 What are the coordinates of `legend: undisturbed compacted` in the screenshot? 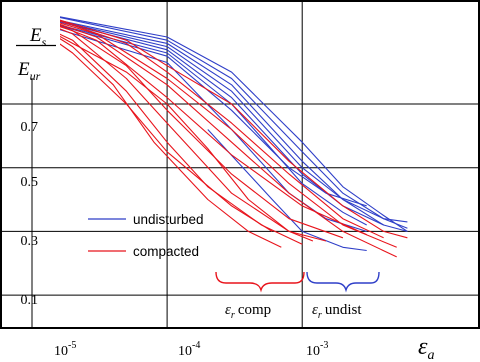 It's located at (146, 235).